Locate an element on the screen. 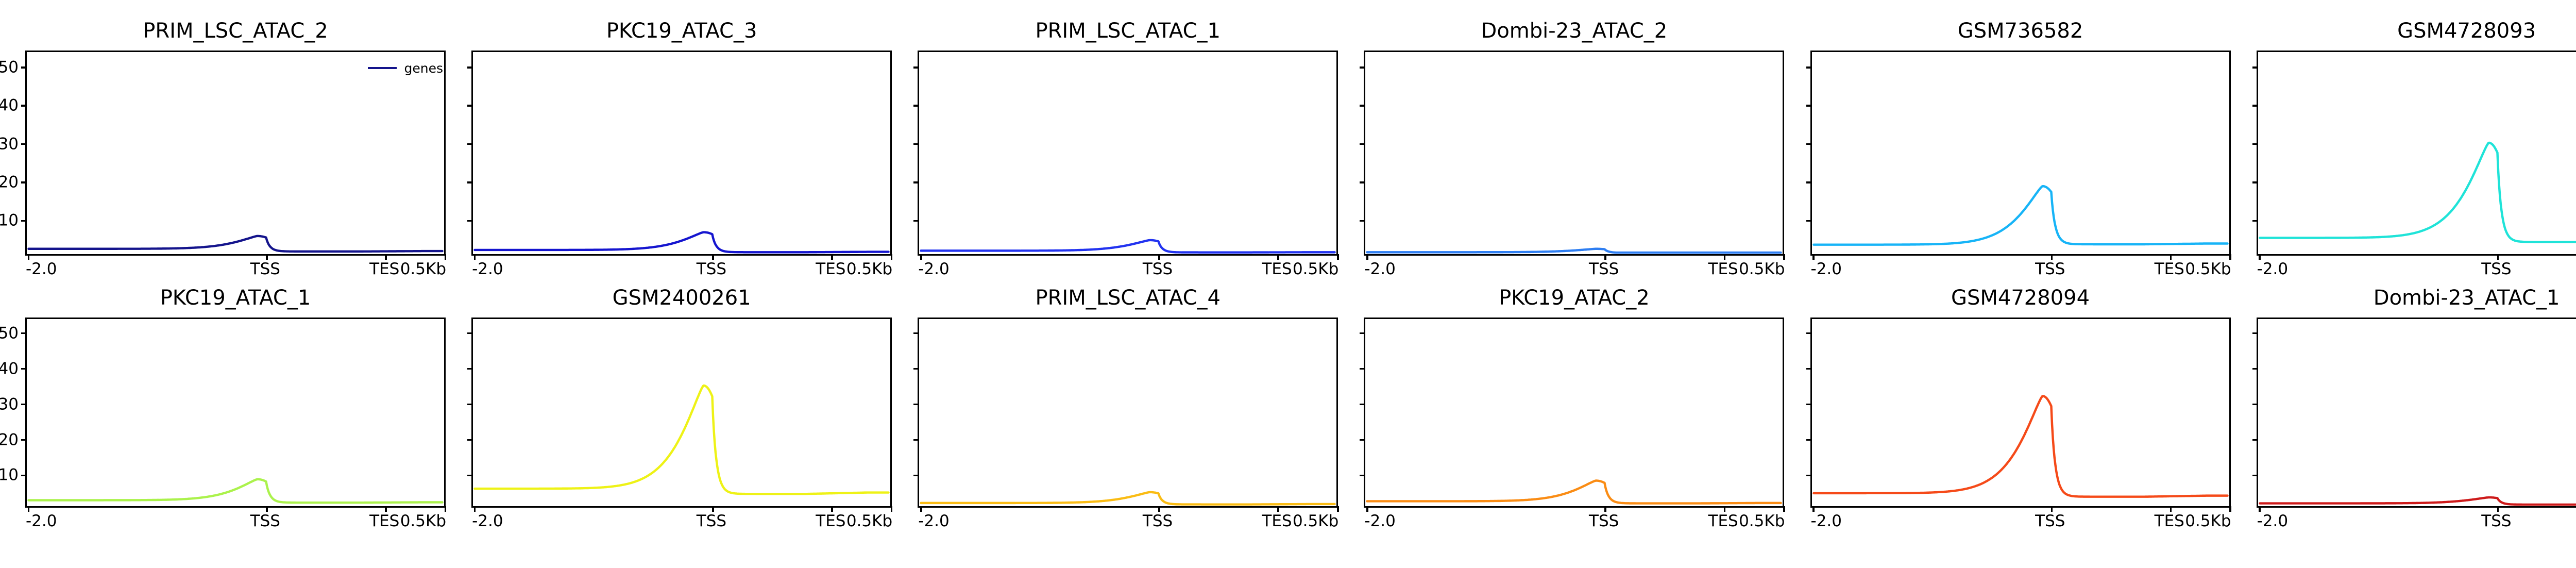 This screenshot has height=568, width=2576. plot-area: 10 20 30 40 50 -2.0 TSS TES 0.5Kb genes is located at coordinates (223, 164).